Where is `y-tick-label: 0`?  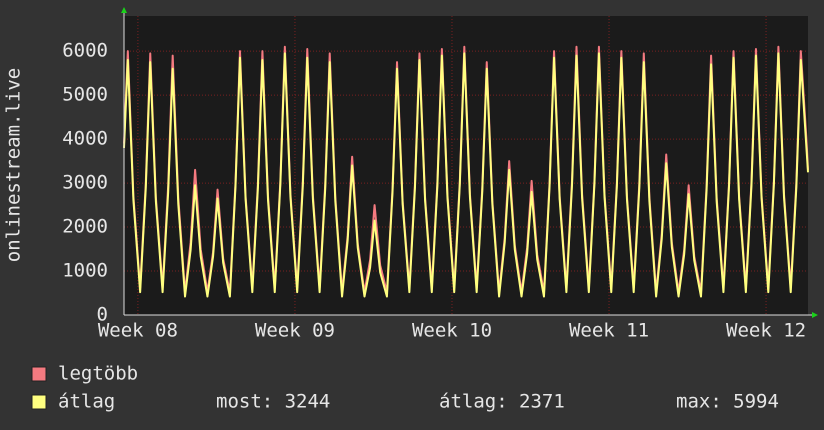
y-tick-label: 0 is located at coordinates (102, 315).